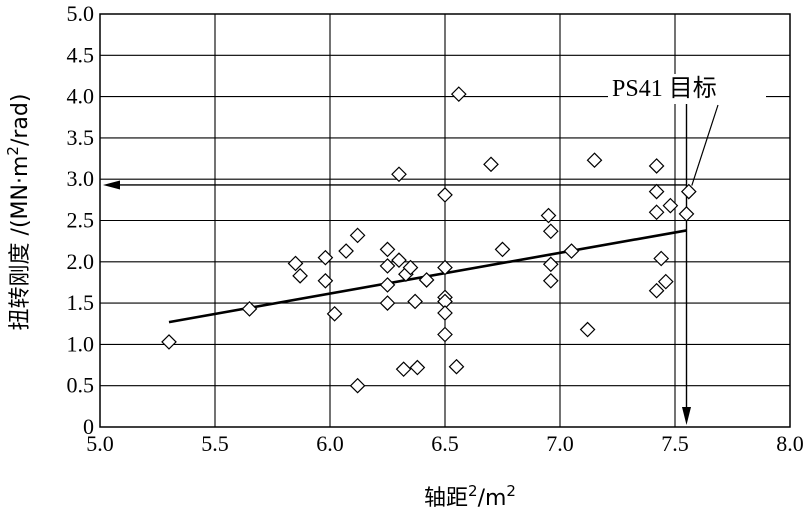  I want to click on y-tick-label: 2.0, so click(81, 261).